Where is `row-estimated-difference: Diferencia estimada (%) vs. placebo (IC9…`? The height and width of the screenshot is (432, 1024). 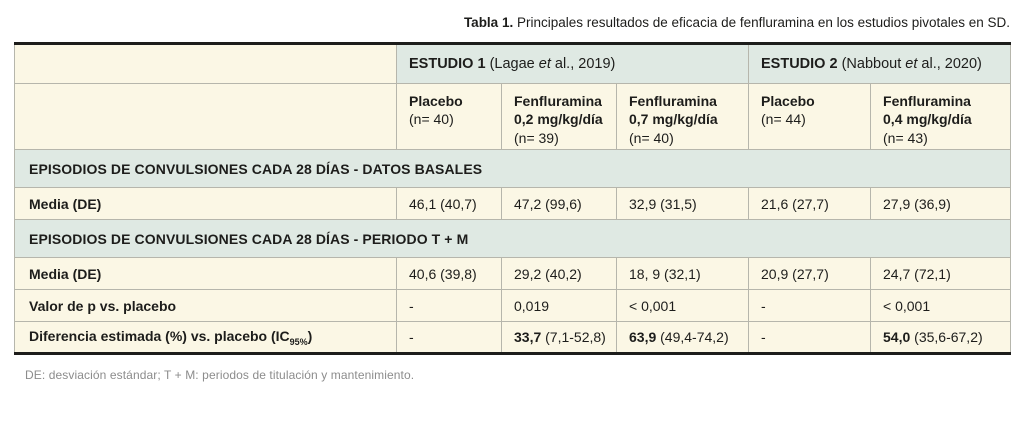
row-estimated-difference: Diferencia estimada (%) vs. placebo (IC9… is located at coordinates (513, 338).